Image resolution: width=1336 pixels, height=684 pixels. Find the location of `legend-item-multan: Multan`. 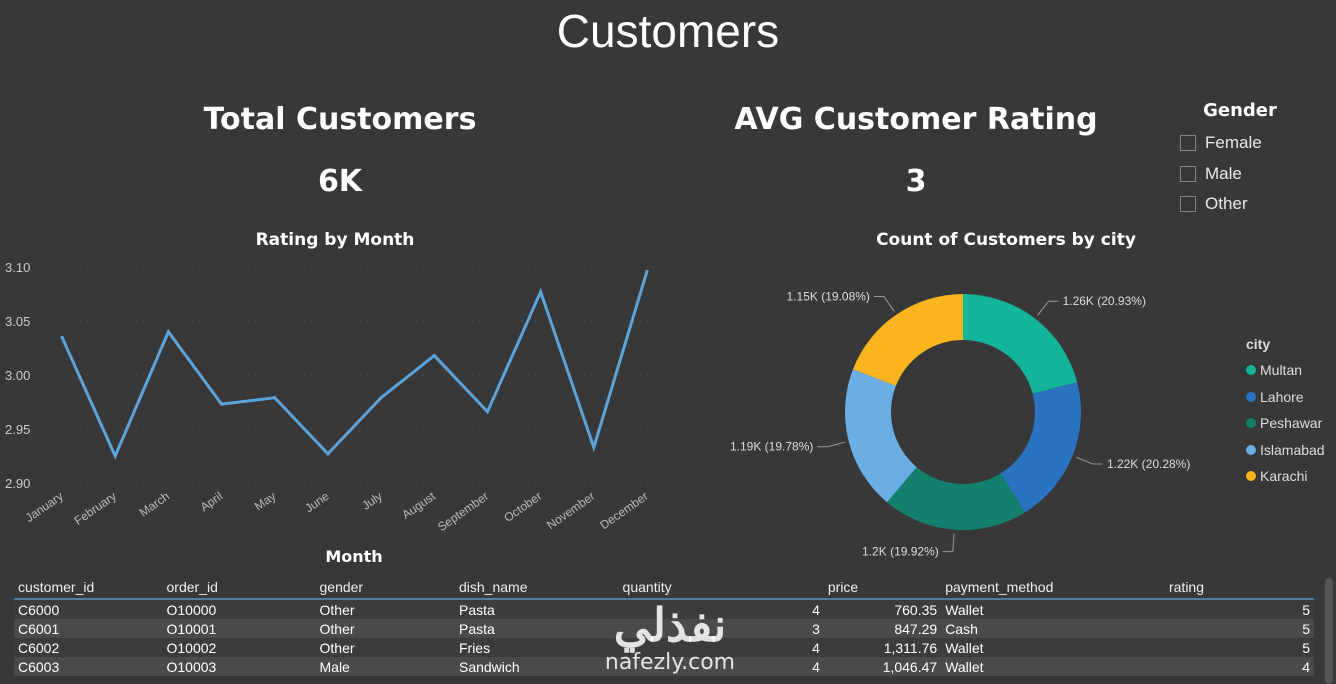

legend-item-multan: Multan is located at coordinates (1285, 370).